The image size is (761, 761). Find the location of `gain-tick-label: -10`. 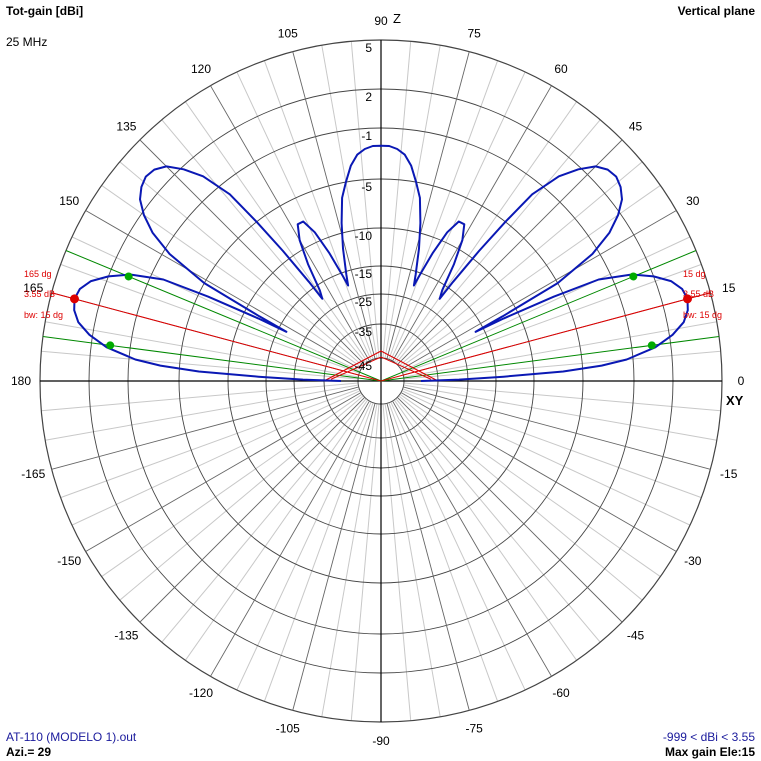

gain-tick-label: -10 is located at coordinates (364, 236).